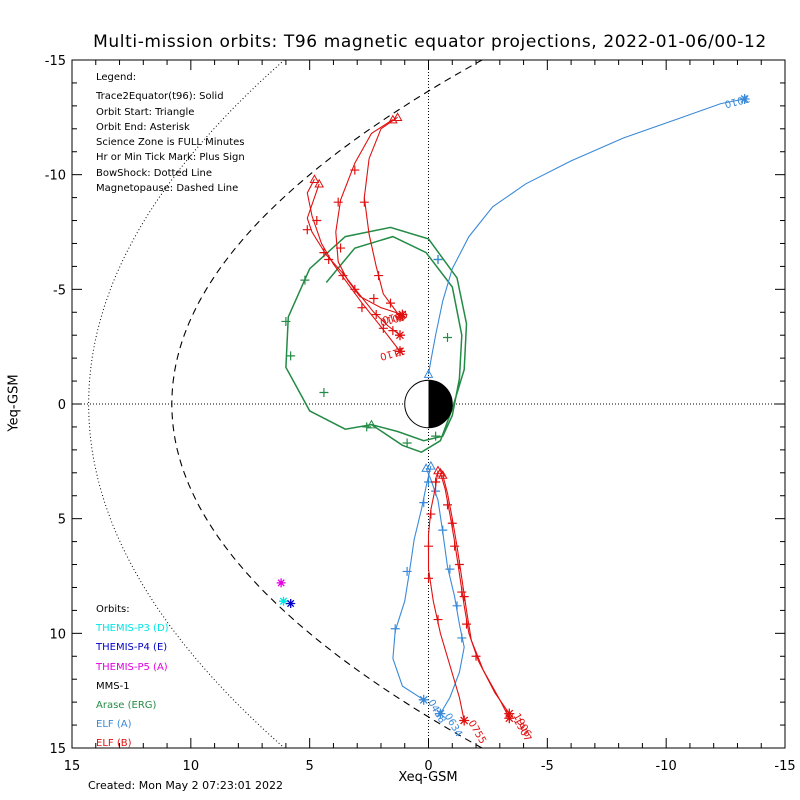 Image resolution: width=800 pixels, height=800 pixels. I want to click on orbit-arase: Arase (ERG), so click(126, 706).